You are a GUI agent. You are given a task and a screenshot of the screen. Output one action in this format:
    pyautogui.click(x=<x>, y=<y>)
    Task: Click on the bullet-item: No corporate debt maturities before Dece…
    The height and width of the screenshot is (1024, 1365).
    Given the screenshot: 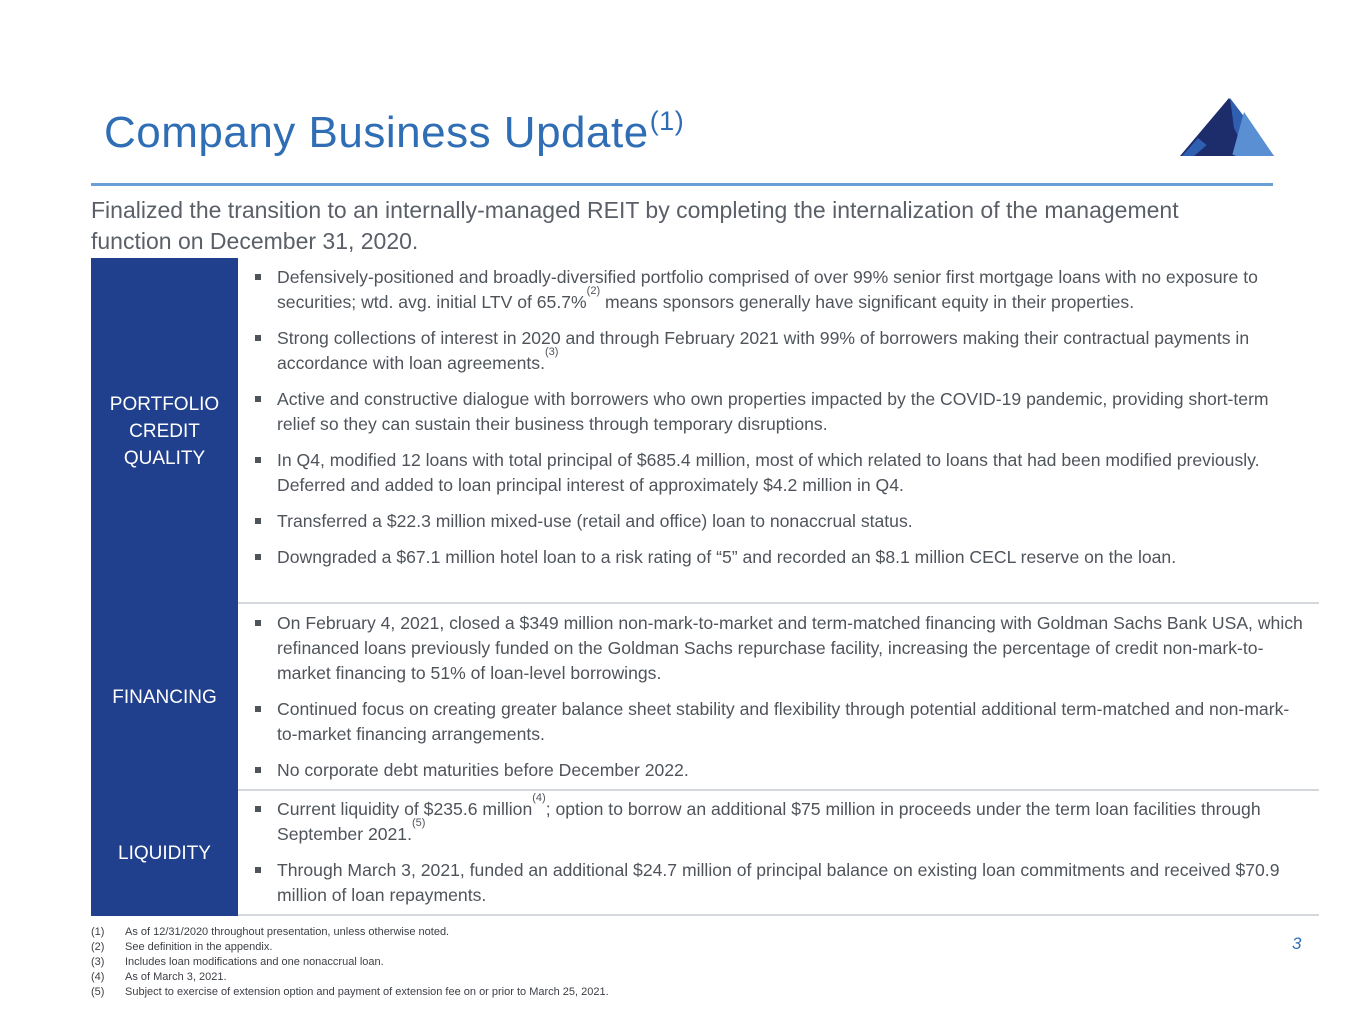 What is the action you would take?
    pyautogui.click(x=781, y=770)
    